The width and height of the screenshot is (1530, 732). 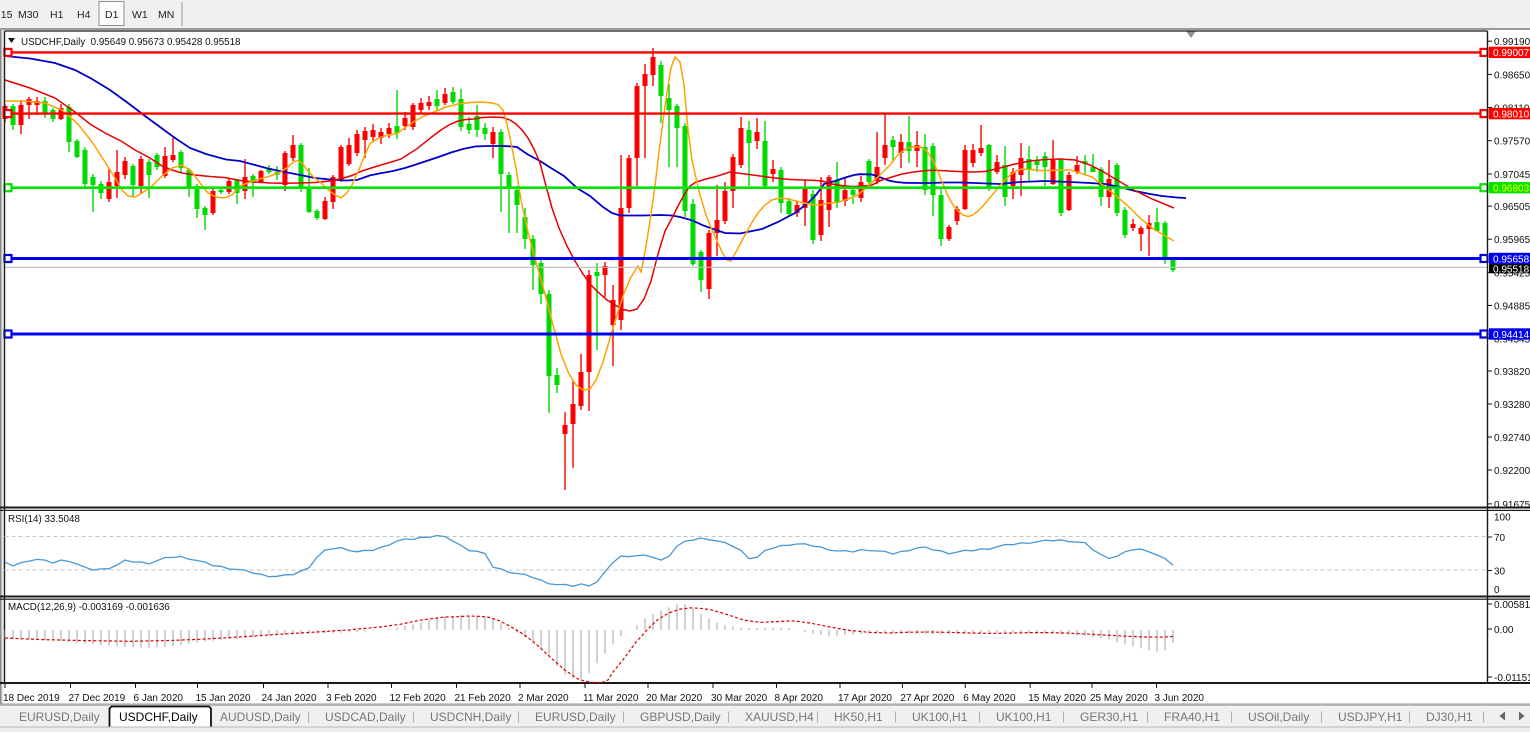 I want to click on svg-text: 0.97570, so click(x=1512, y=142).